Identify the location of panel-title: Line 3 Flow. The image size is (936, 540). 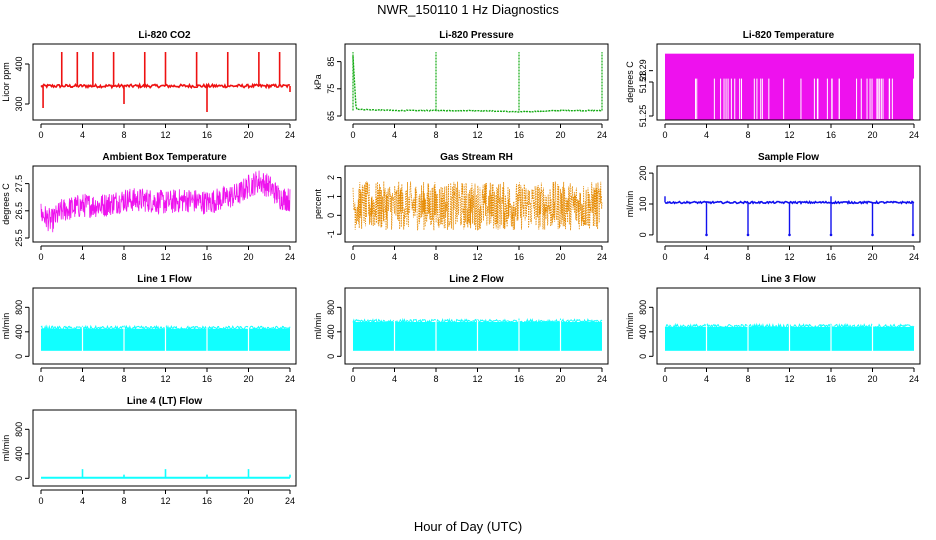
(788, 279).